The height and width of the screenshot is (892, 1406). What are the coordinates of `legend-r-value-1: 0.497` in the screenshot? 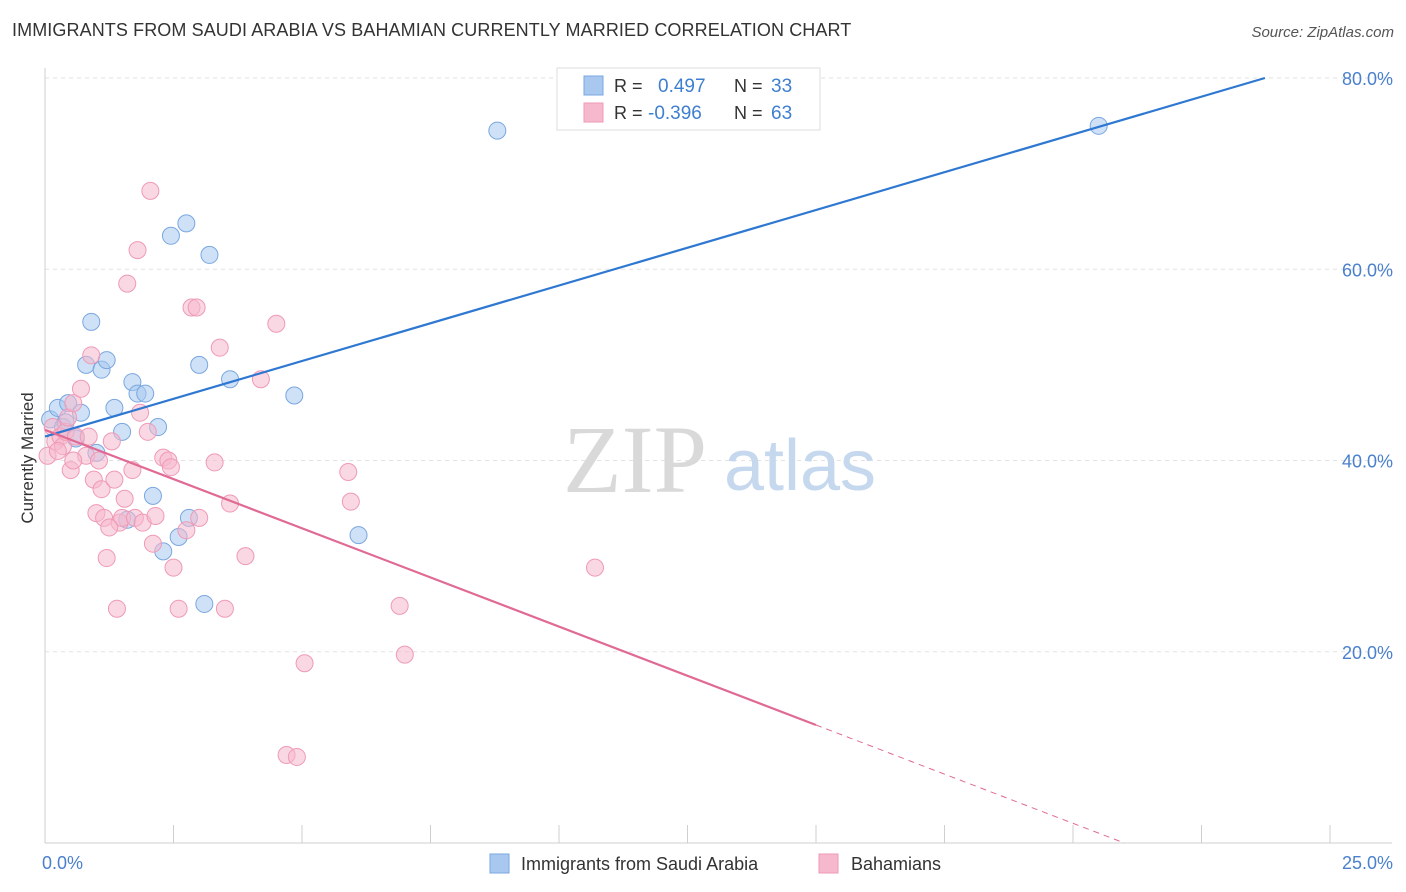 It's located at (682, 86).